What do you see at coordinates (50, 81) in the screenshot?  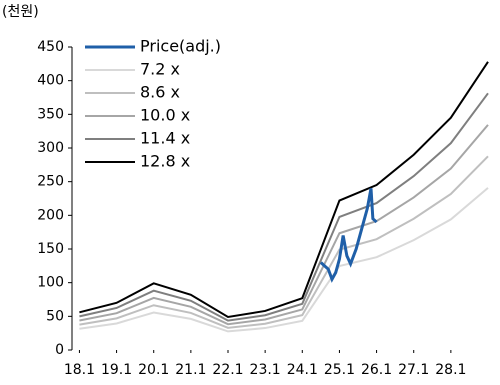 I see `y-tick-label: 400` at bounding box center [50, 81].